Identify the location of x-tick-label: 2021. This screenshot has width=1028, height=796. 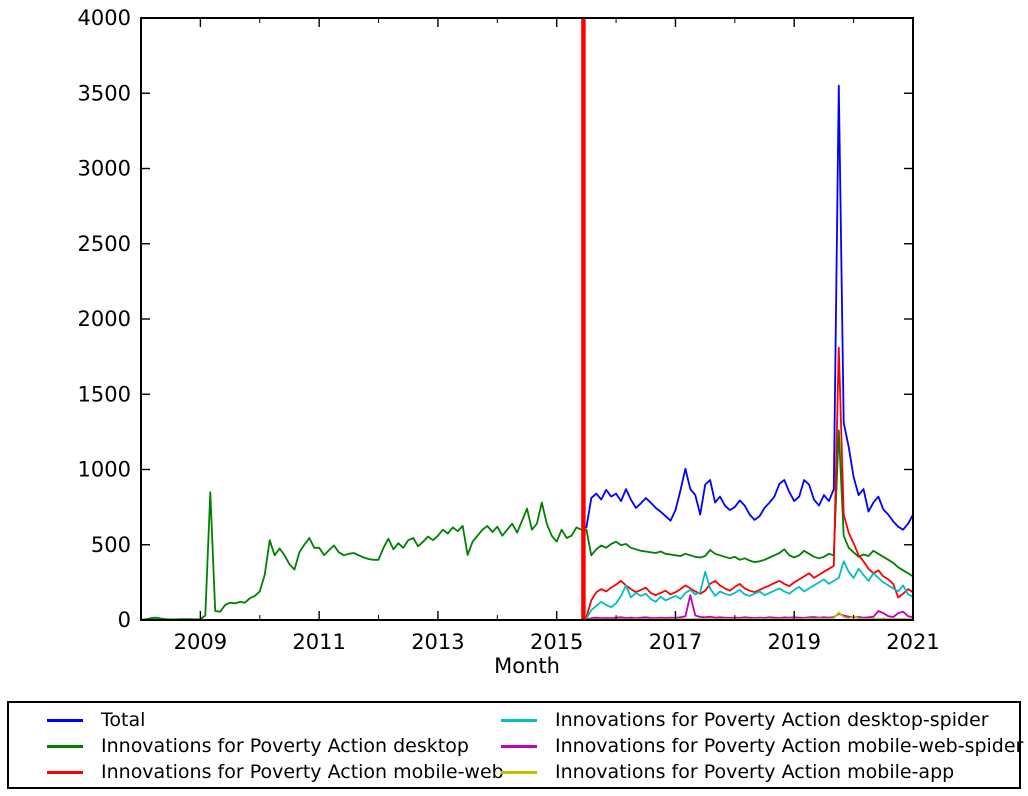
(912, 642).